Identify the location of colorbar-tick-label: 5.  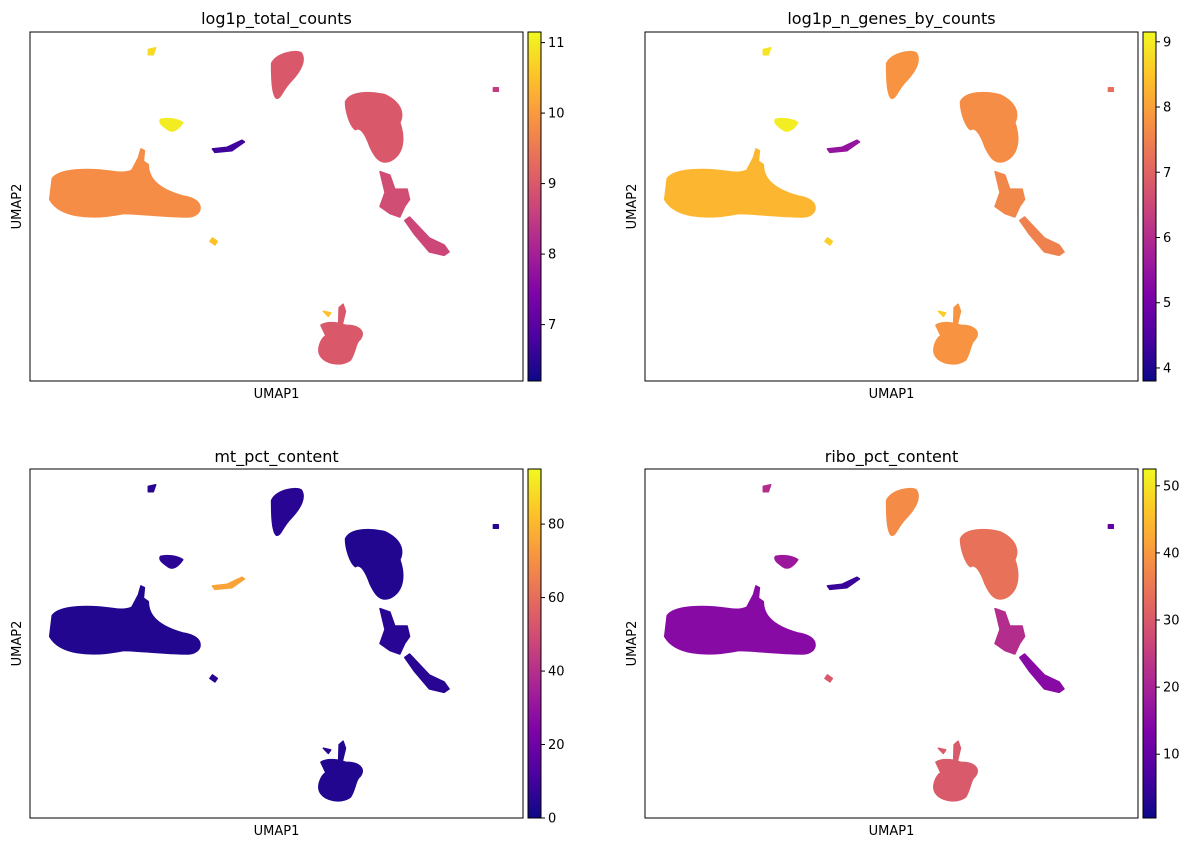
(1167, 303).